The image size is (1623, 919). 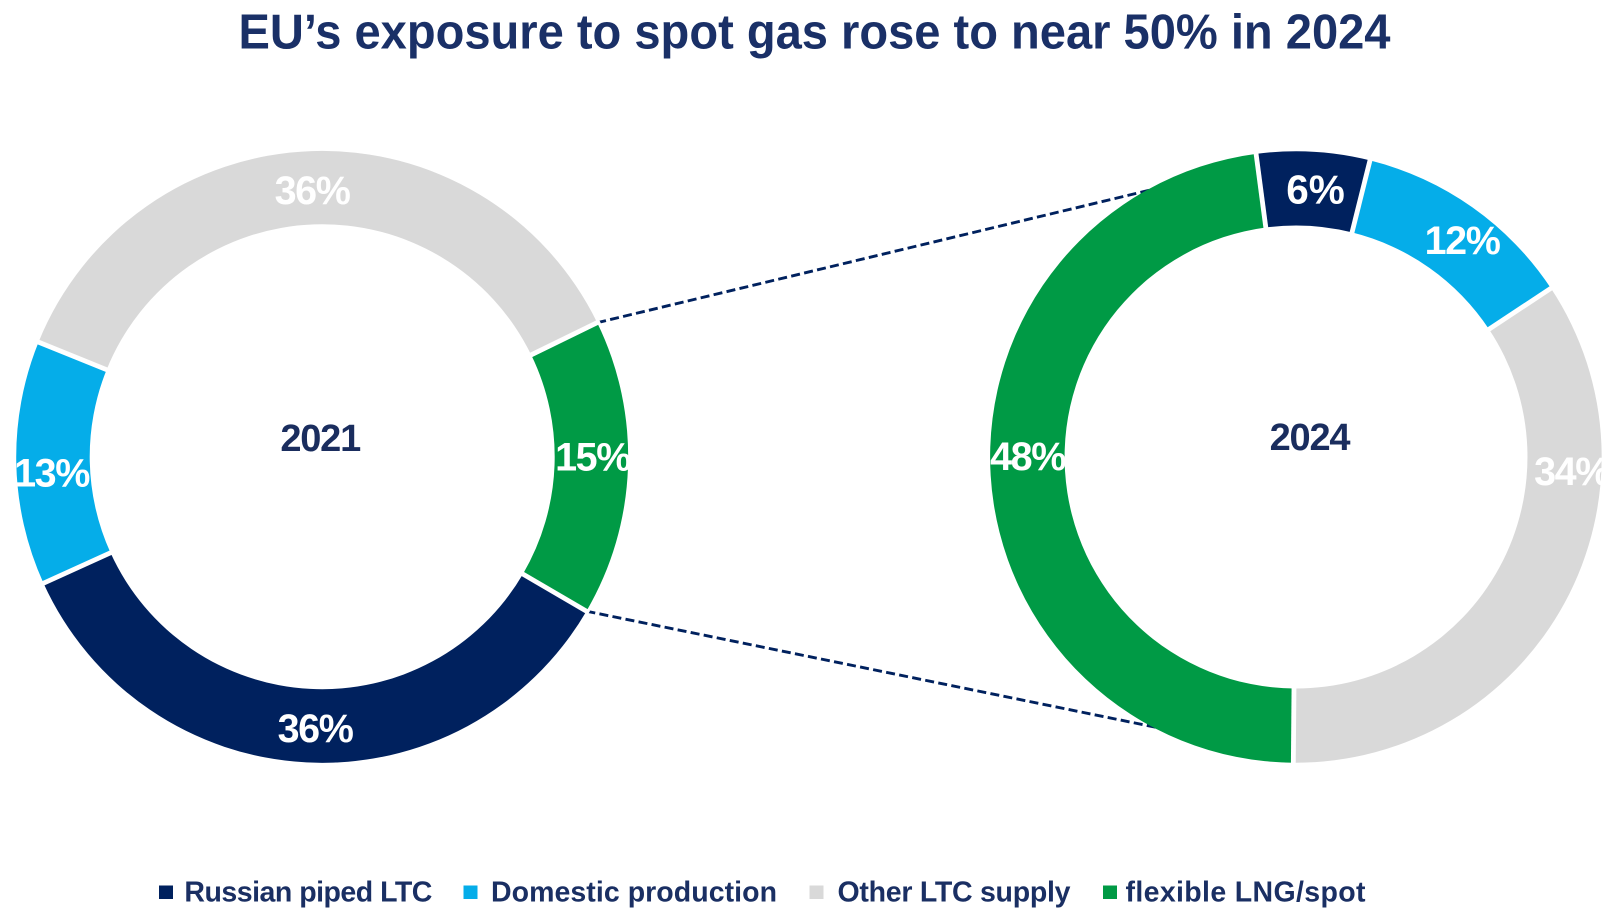 I want to click on svg-text: flexible LNG/spot, so click(x=1246, y=893).